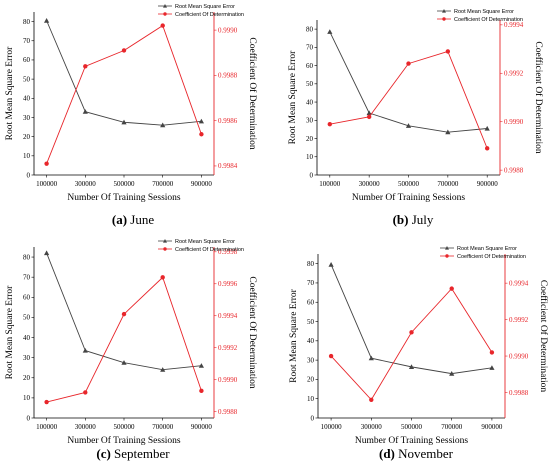 This screenshot has height=465, width=550. What do you see at coordinates (27, 298) in the screenshot?
I see `left-tick-label: 60` at bounding box center [27, 298].